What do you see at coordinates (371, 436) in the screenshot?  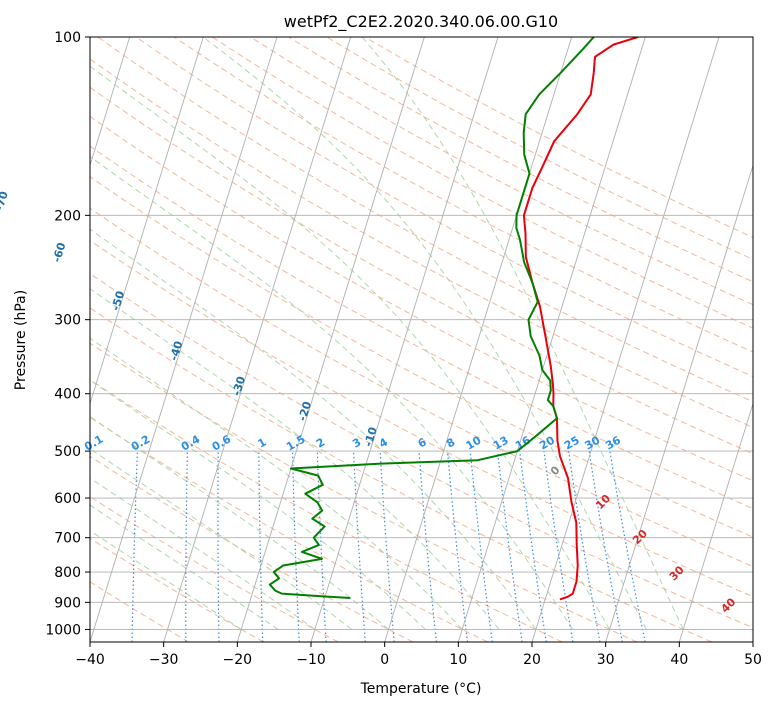 I see `isotherm-label: -10` at bounding box center [371, 436].